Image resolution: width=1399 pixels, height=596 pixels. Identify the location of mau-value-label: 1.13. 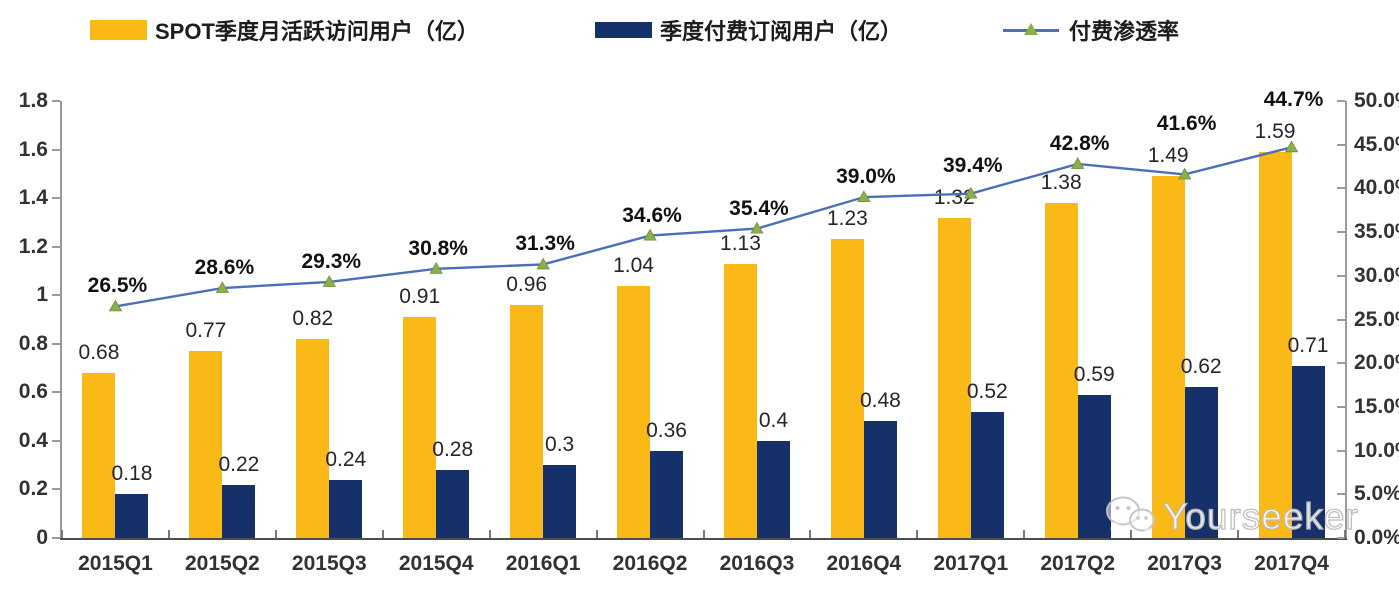
(740, 243).